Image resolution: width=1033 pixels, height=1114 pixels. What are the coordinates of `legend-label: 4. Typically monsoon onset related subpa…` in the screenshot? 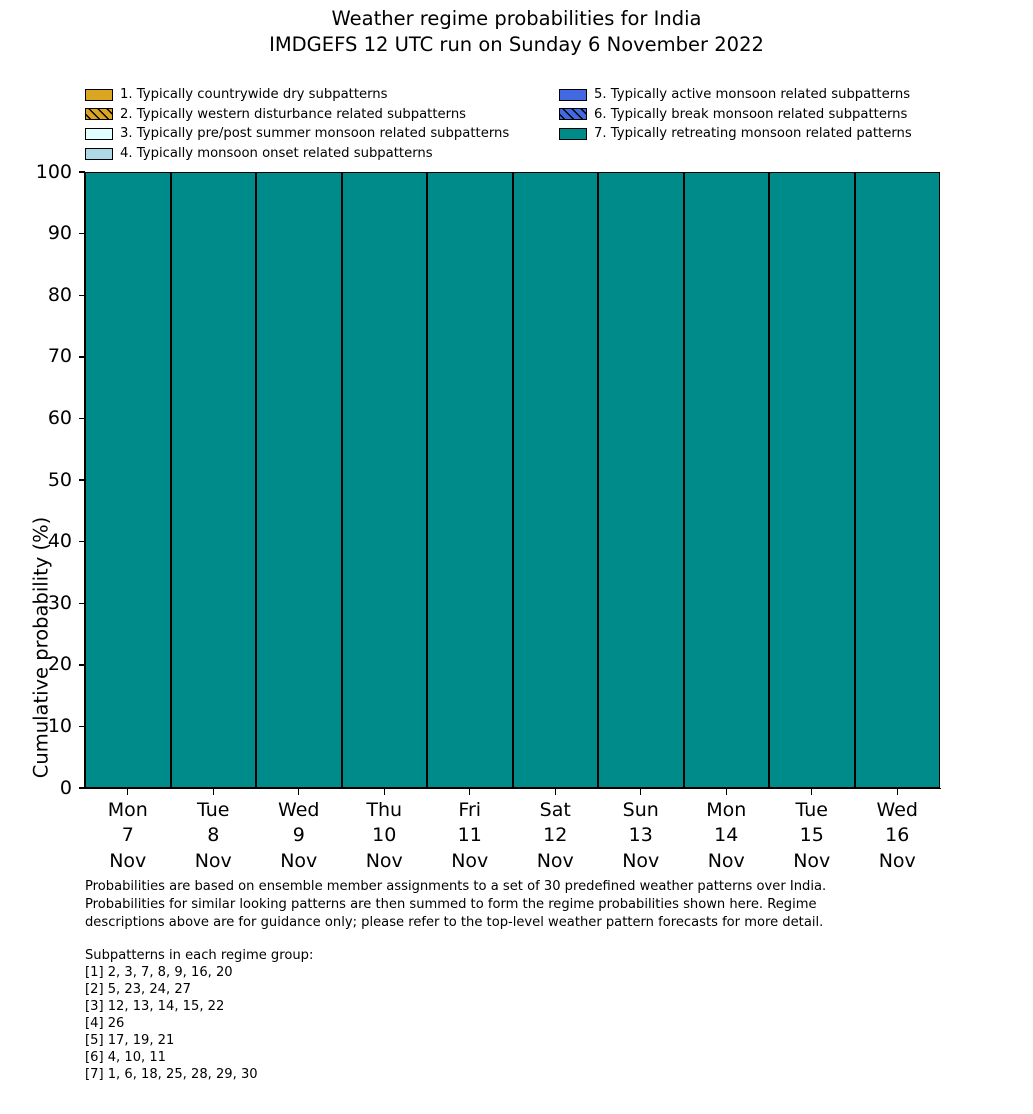 It's located at (276, 154).